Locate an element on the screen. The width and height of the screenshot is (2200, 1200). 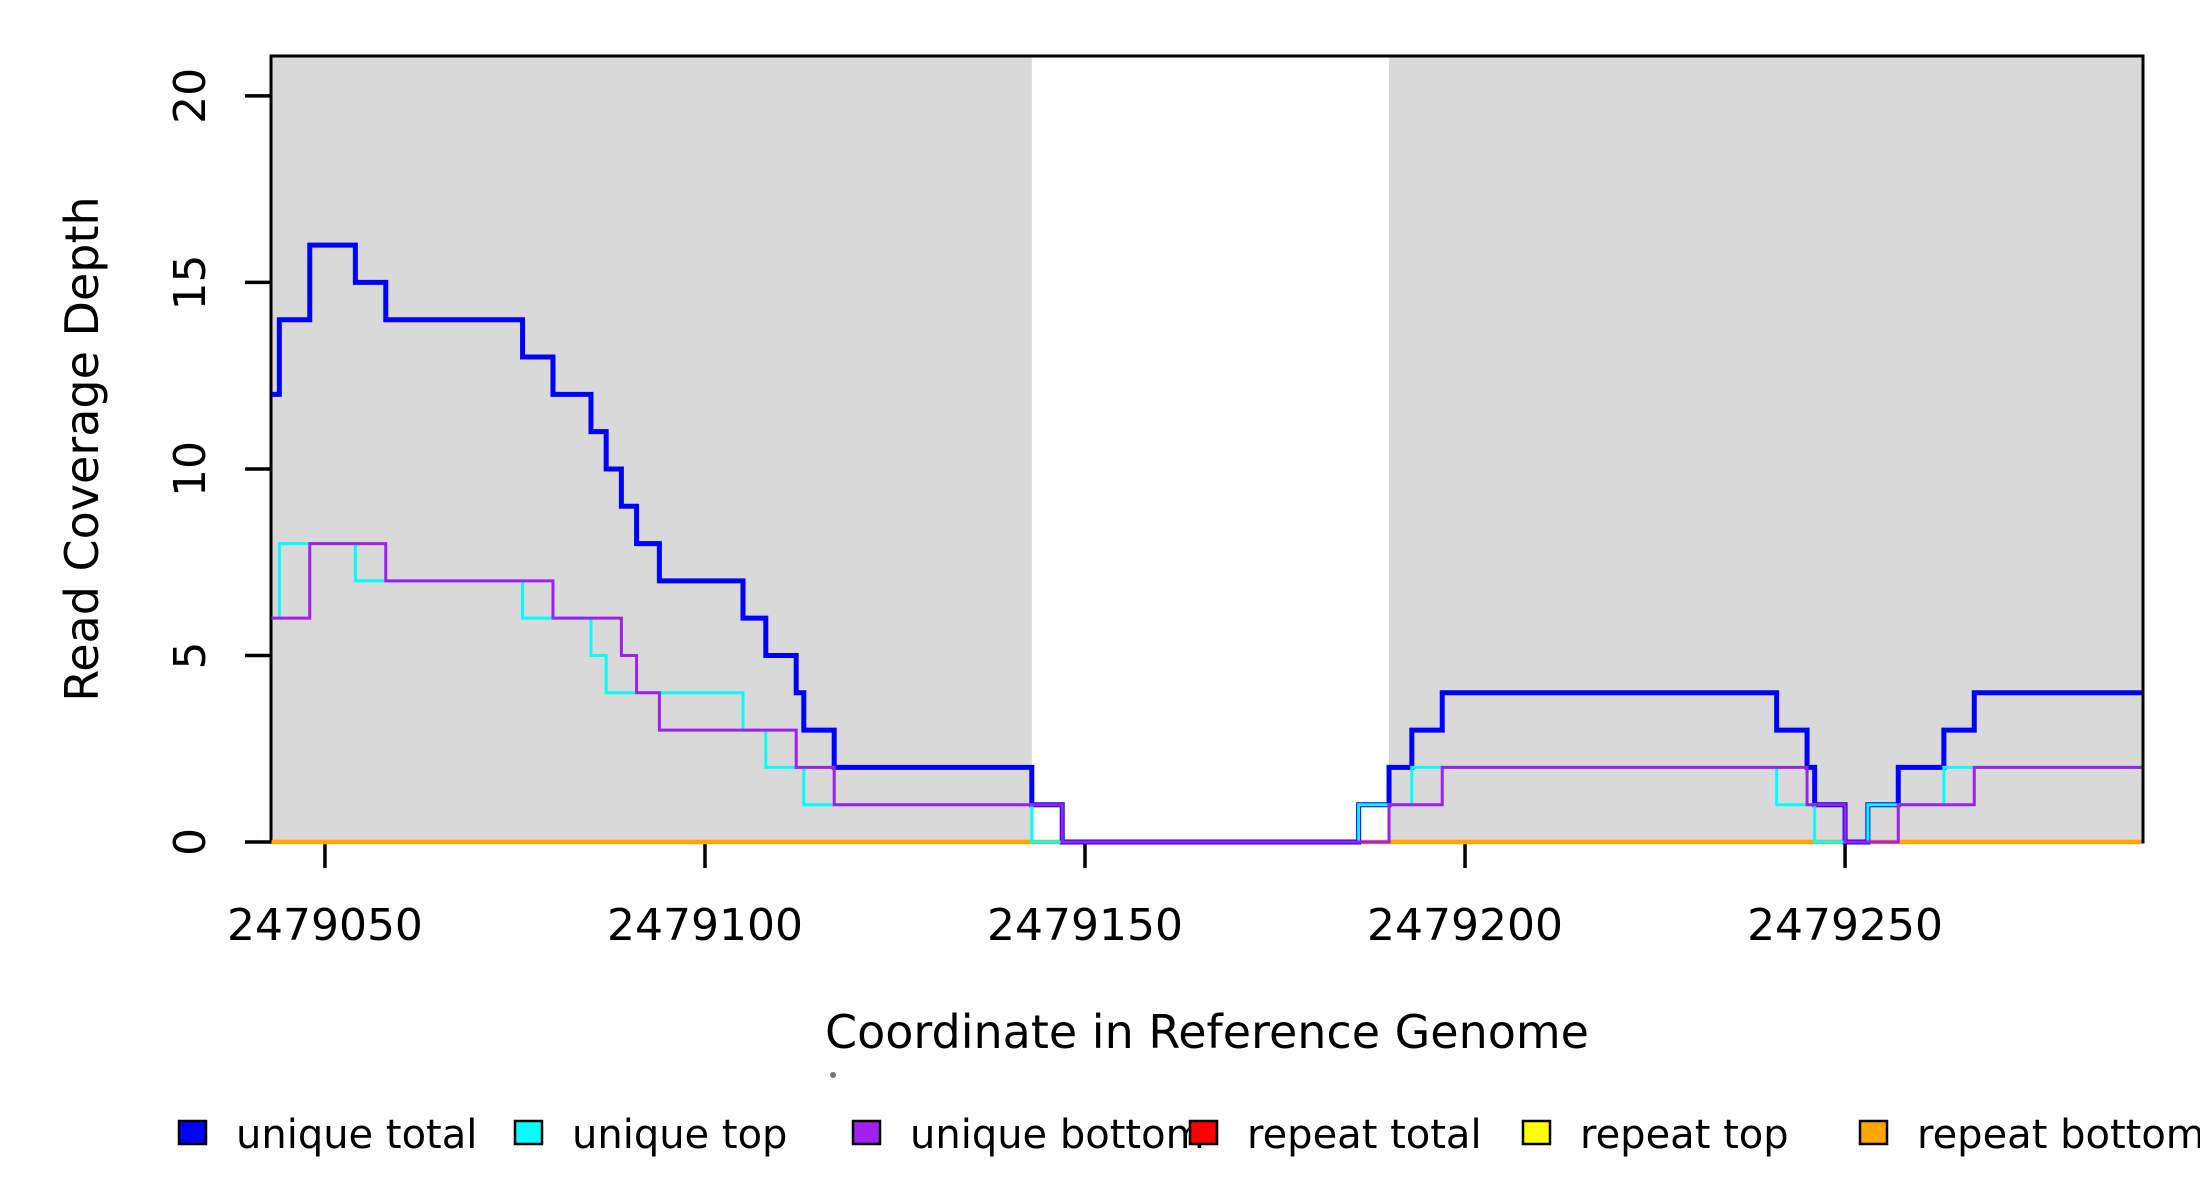
legend-label-repeat-top: repeat top is located at coordinates (1684, 1135).